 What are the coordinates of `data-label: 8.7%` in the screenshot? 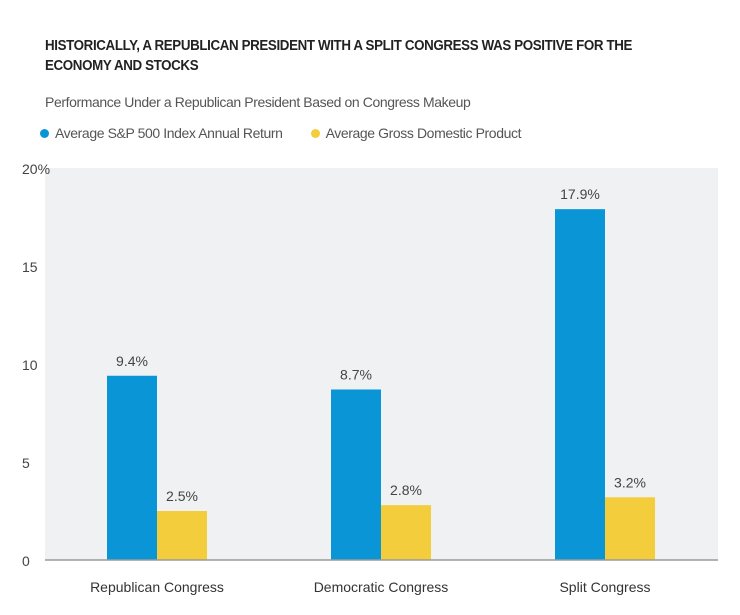 It's located at (356, 374).